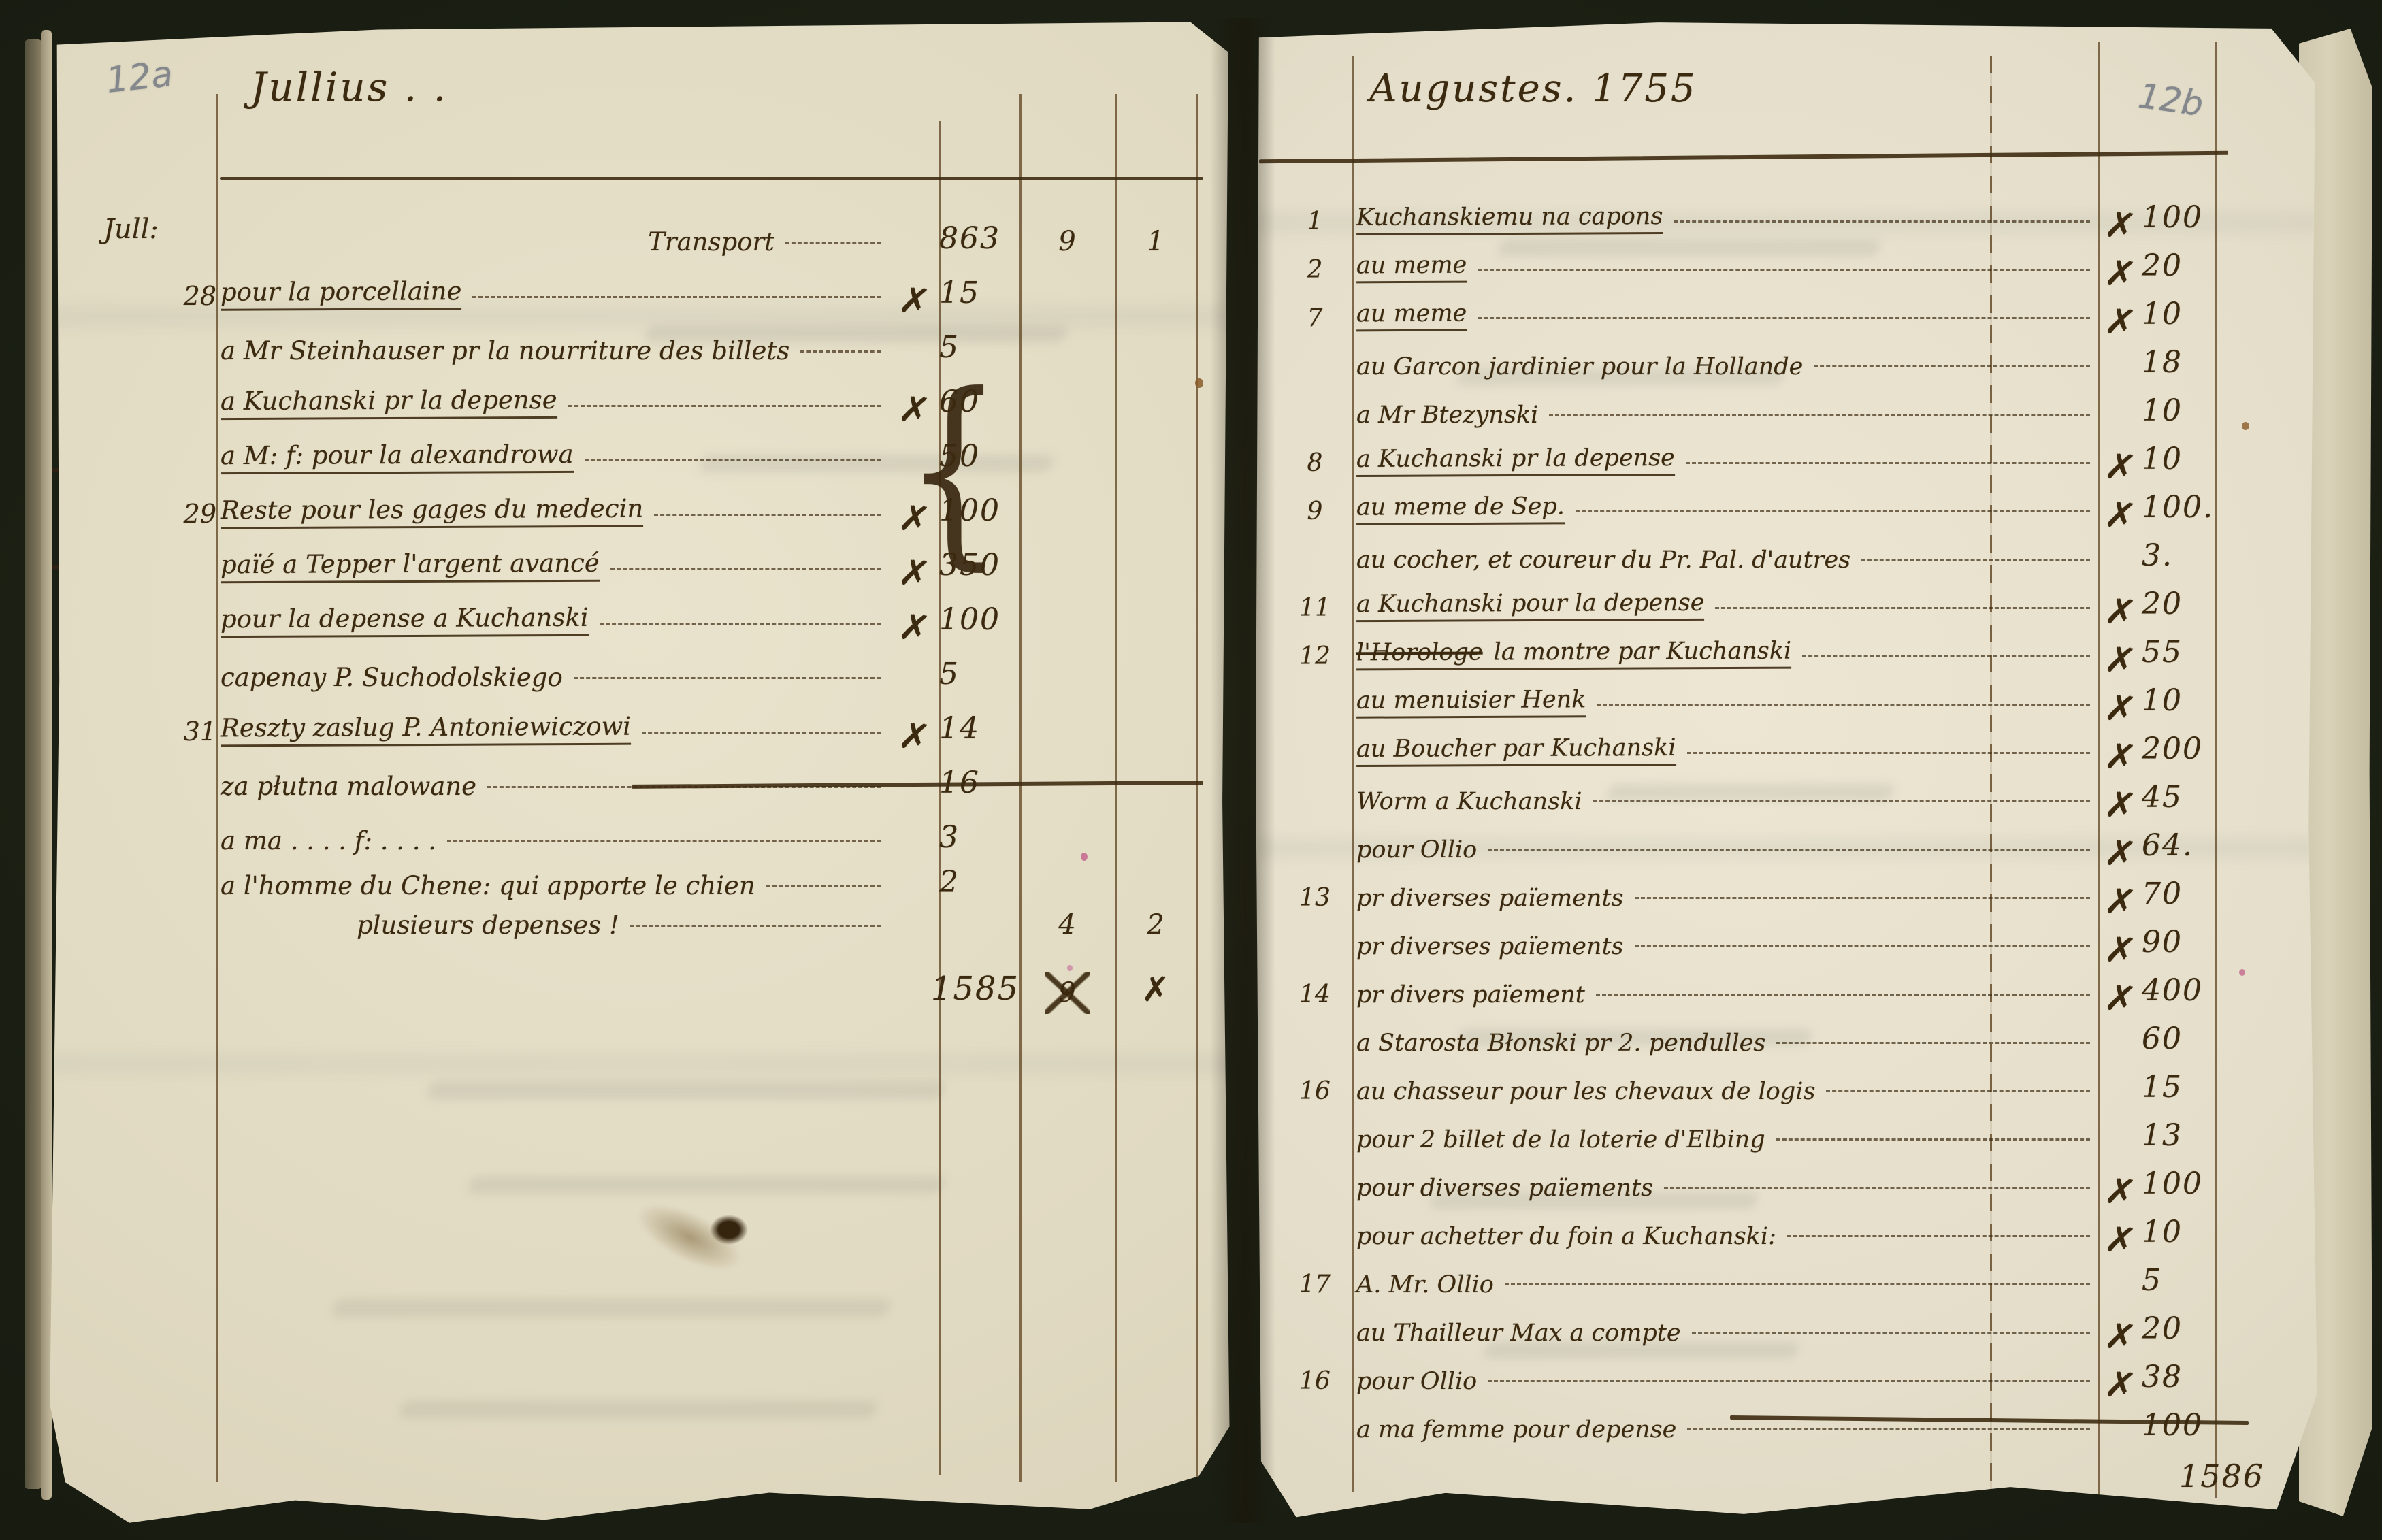  What do you see at coordinates (2167, 845) in the screenshot?
I see `amount: 64.` at bounding box center [2167, 845].